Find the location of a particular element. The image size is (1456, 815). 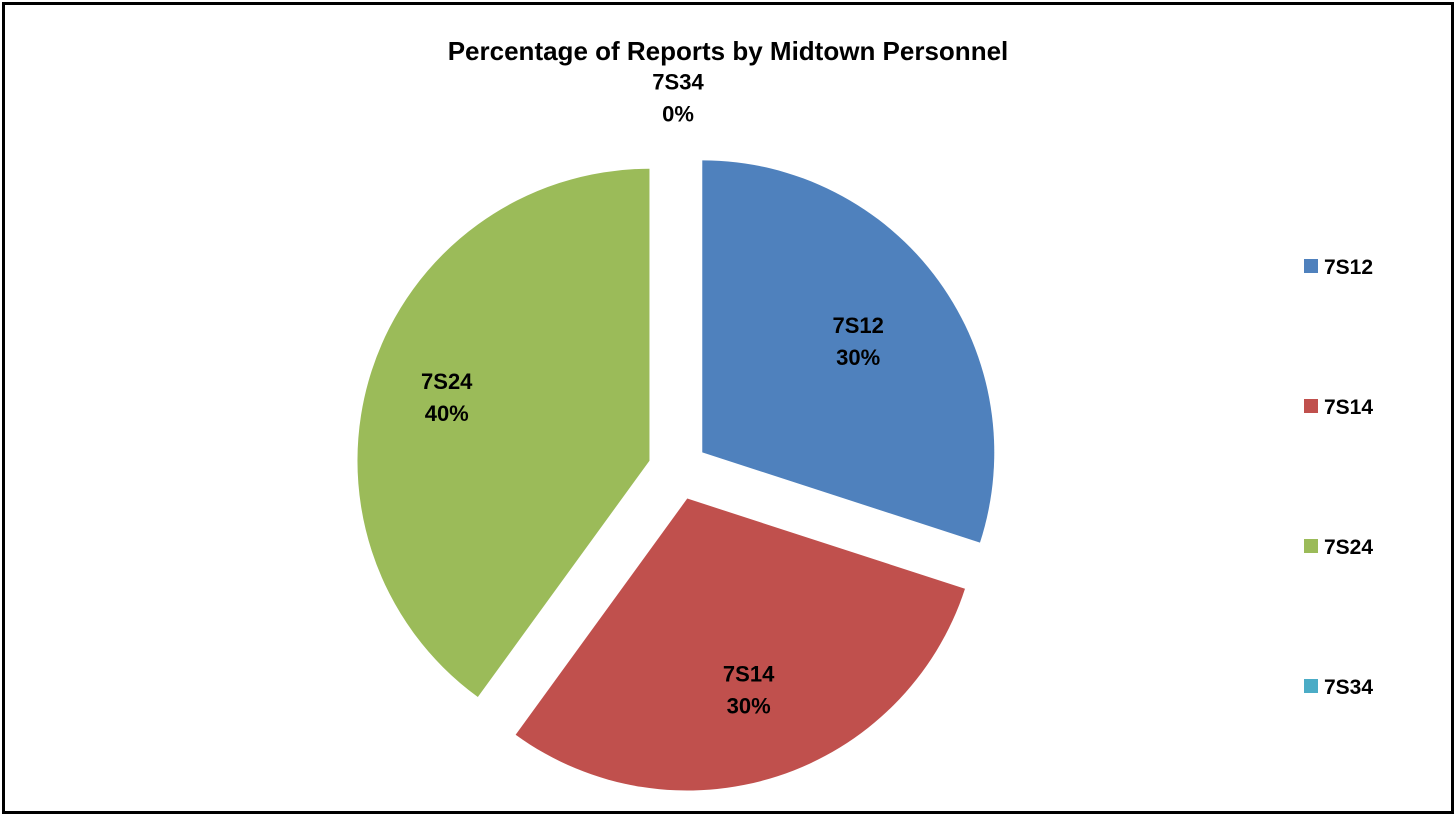

legend-label-7s12: 7S12 is located at coordinates (1348, 267).